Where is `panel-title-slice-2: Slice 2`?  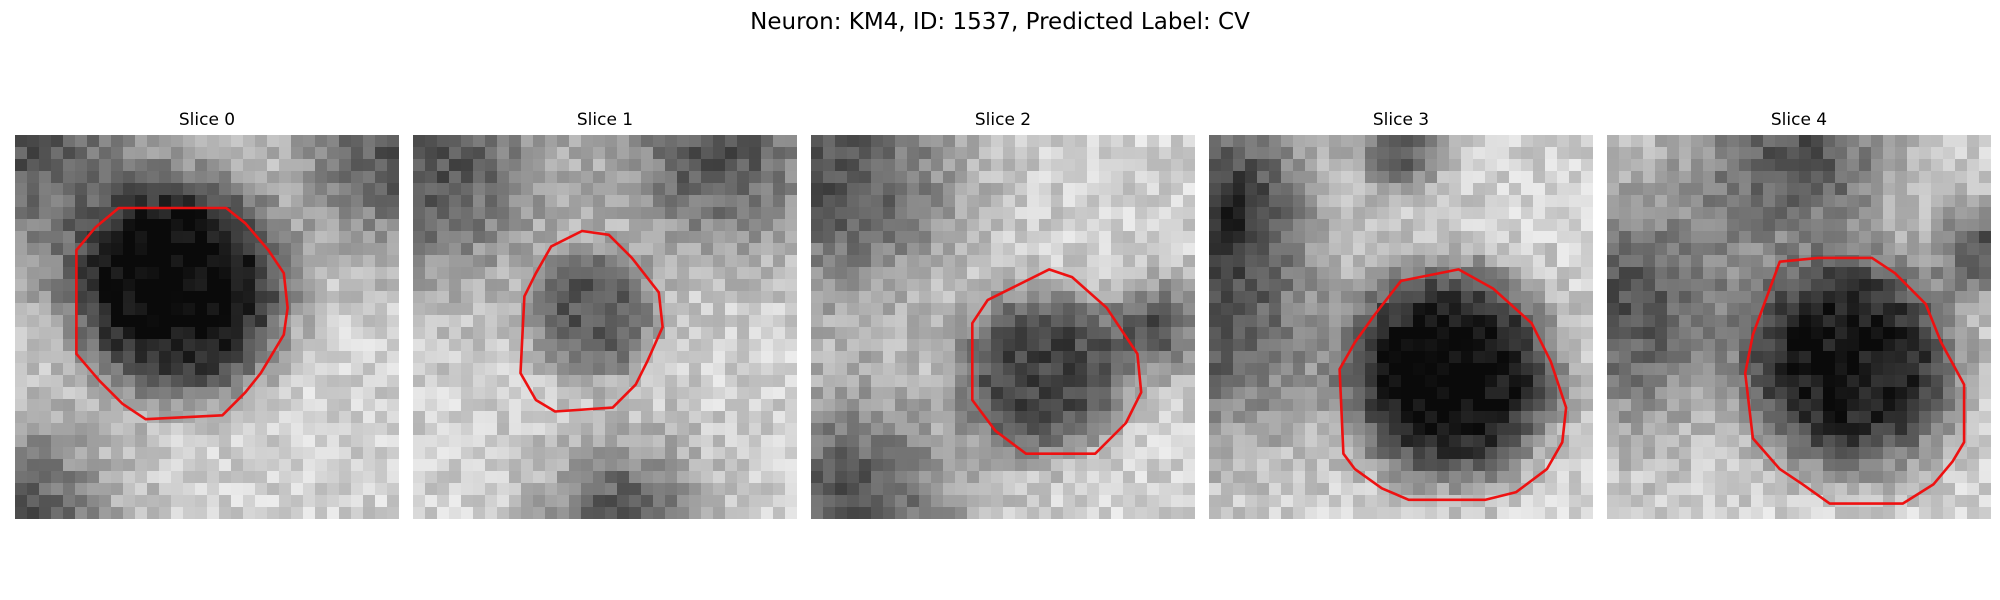
panel-title-slice-2: Slice 2 is located at coordinates (1003, 120).